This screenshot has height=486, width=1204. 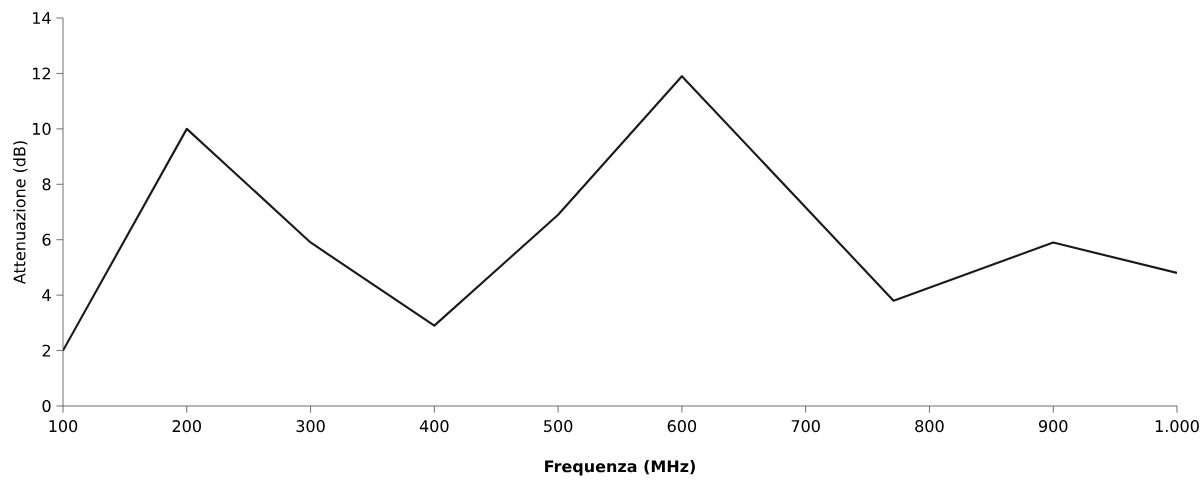 What do you see at coordinates (46, 295) in the screenshot?
I see `y-tick-label: 4` at bounding box center [46, 295].